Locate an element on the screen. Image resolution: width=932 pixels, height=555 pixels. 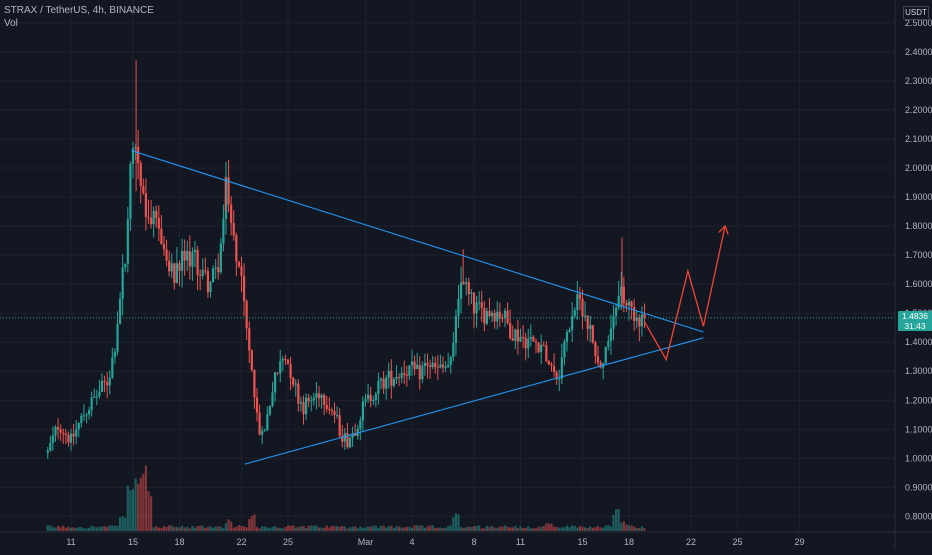
price-tick-label: 2.3000 is located at coordinates (918, 81).